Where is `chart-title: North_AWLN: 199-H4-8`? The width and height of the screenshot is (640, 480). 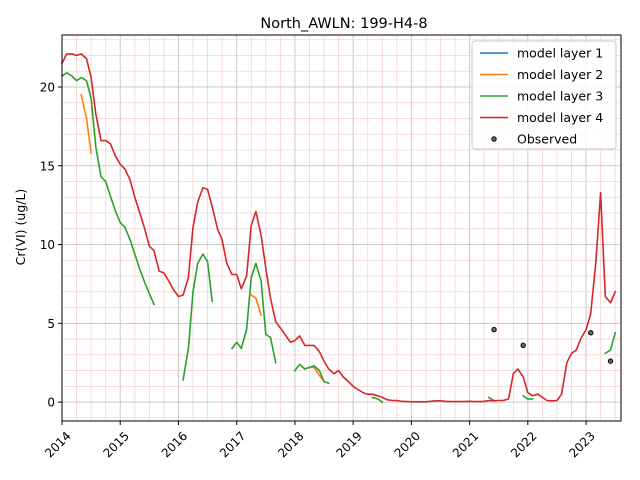
chart-title: North_AWLN: 199-H4-8 is located at coordinates (343, 24).